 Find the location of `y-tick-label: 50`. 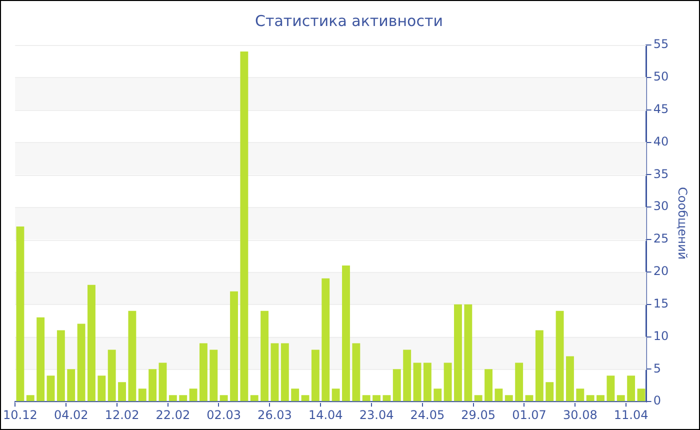

y-tick-label: 50 is located at coordinates (661, 77).